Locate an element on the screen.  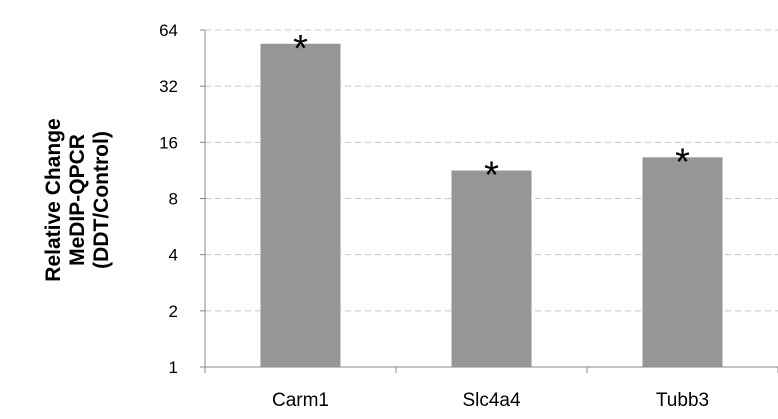
y-axis-label-line: MeDIP-QPCR is located at coordinates (77, 200).